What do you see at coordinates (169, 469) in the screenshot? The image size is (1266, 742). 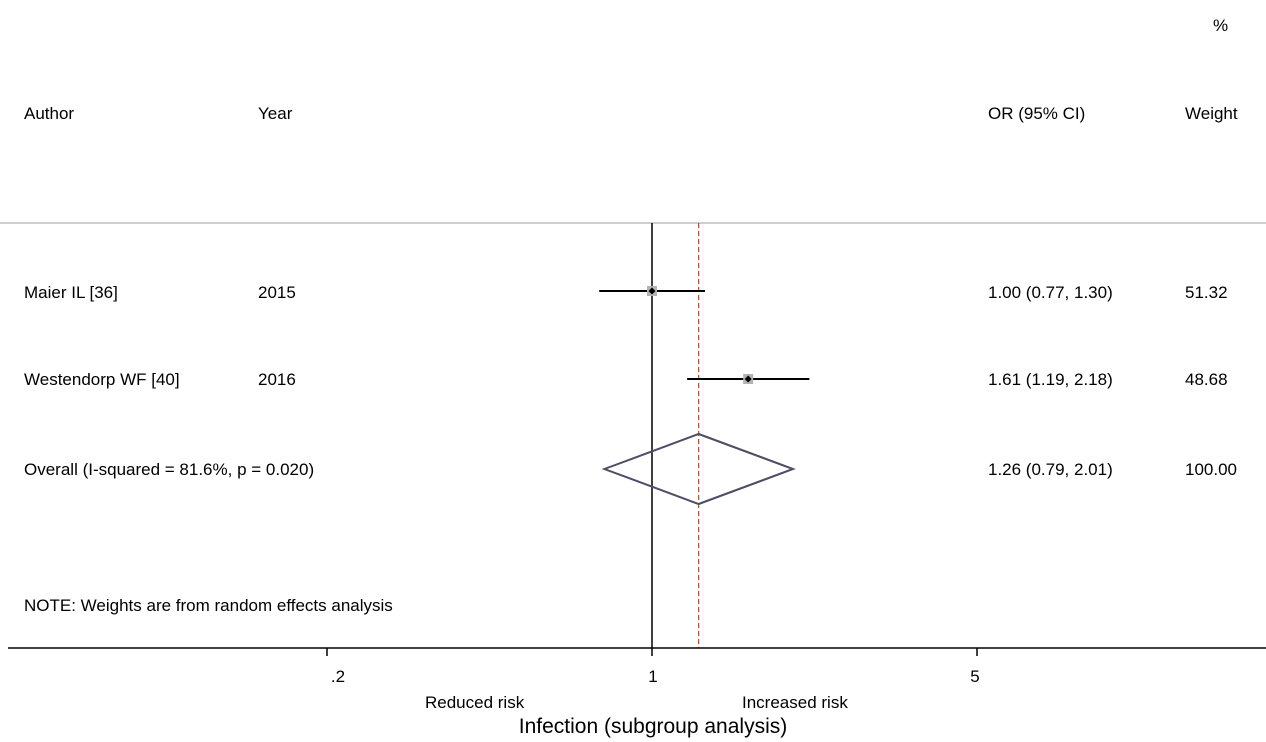 I see `overall-label: Overall (I-squared = 81.6%, p = 0.020)` at bounding box center [169, 469].